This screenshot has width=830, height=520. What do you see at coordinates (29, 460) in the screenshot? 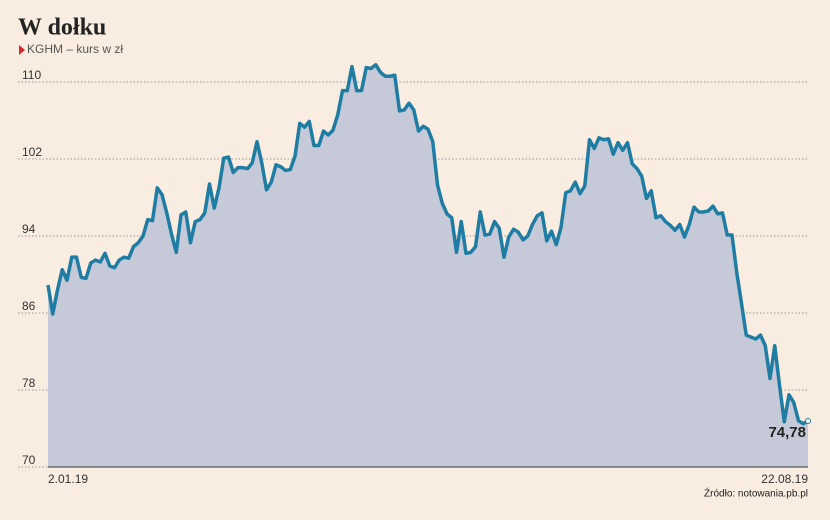
I see `y-tick-label: 70` at bounding box center [29, 460].